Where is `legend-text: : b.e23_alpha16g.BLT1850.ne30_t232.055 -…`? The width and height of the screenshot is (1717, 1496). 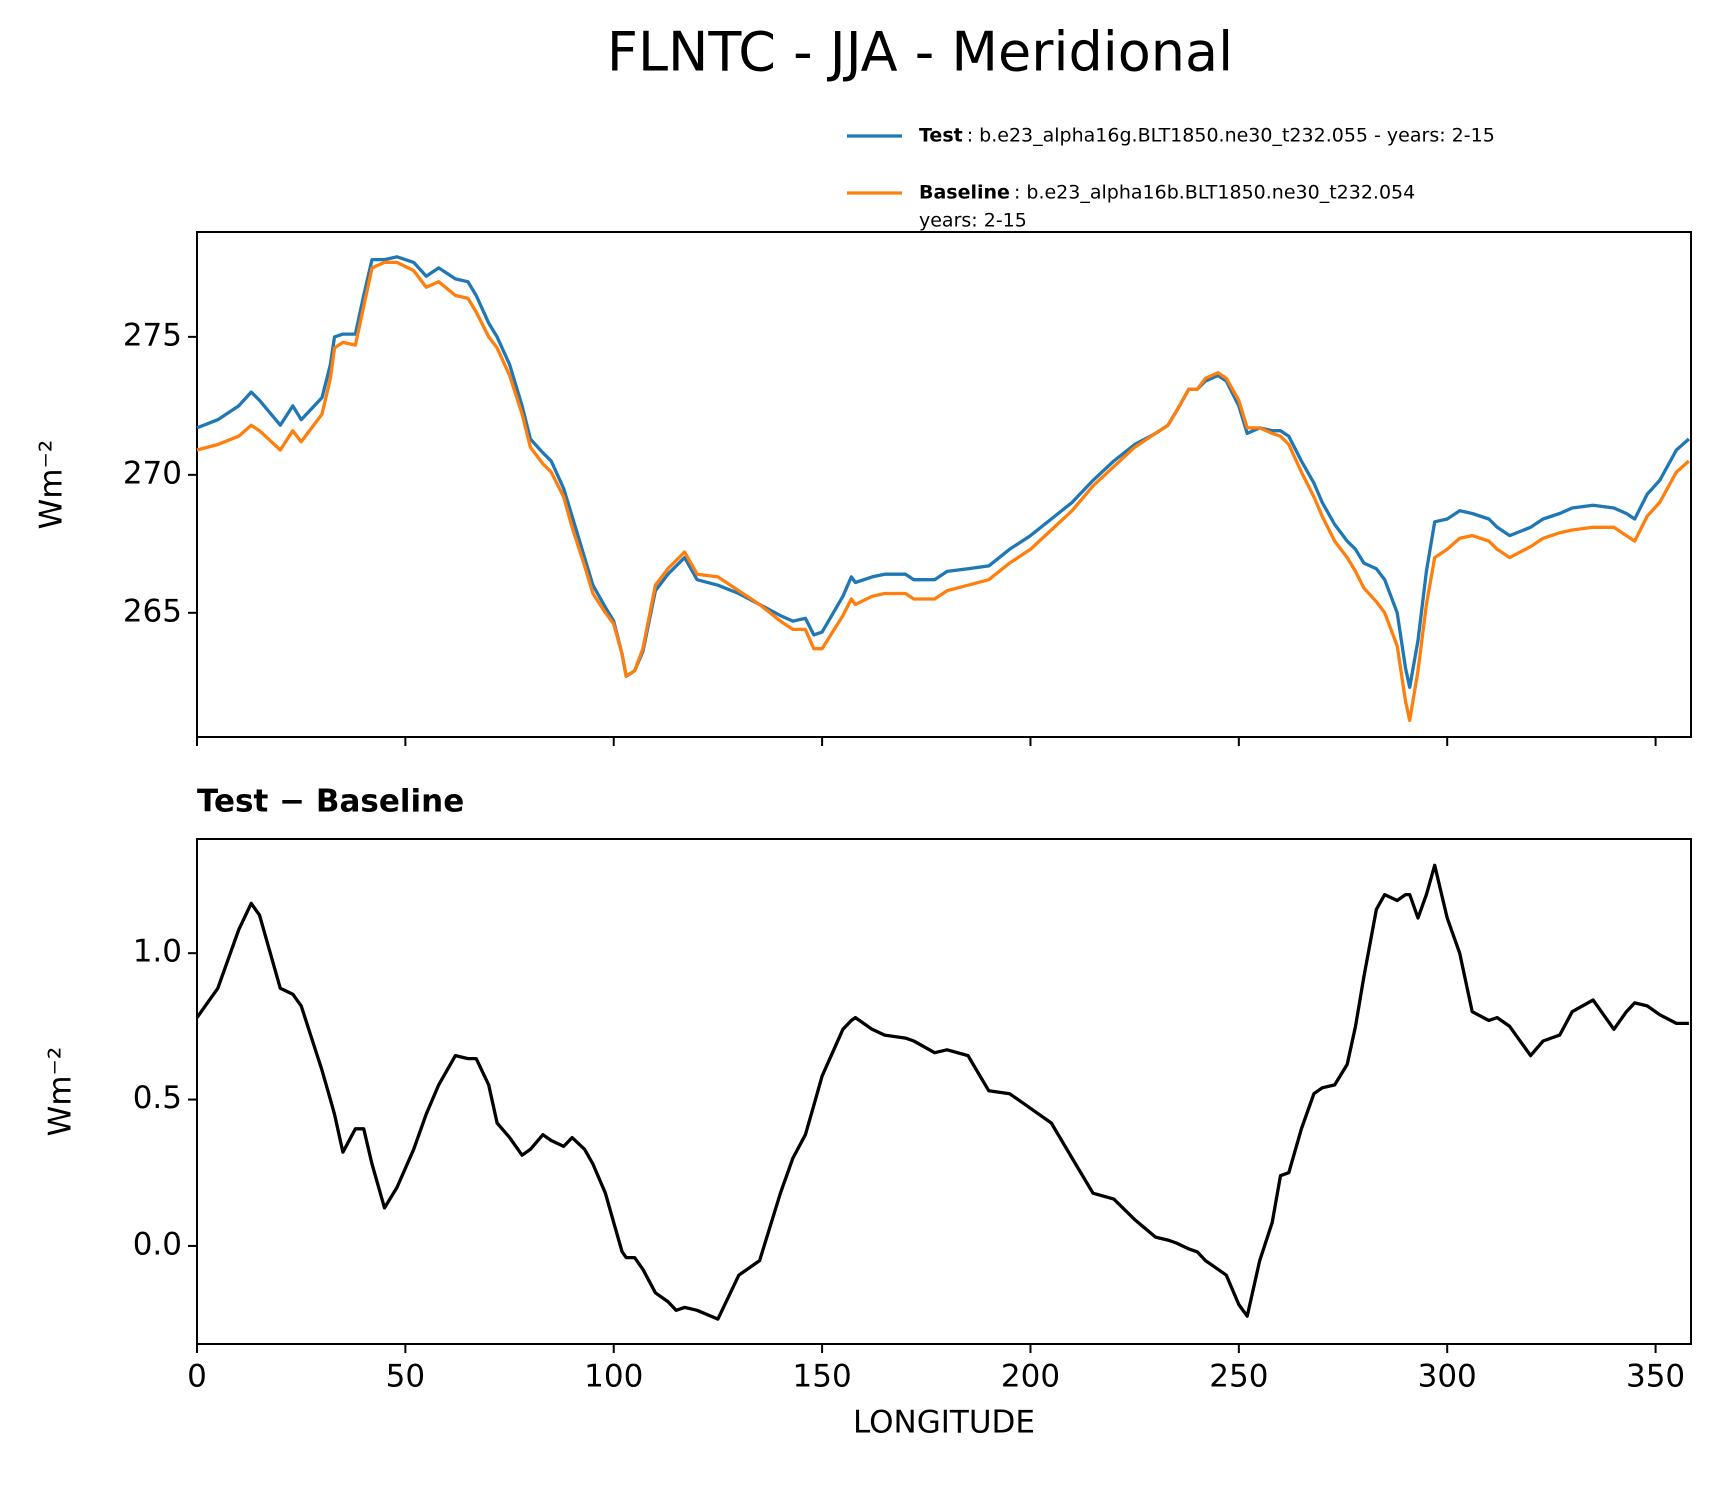
legend-text: : b.e23_alpha16g.BLT1850.ne30_t232.055 -… is located at coordinates (1231, 136).